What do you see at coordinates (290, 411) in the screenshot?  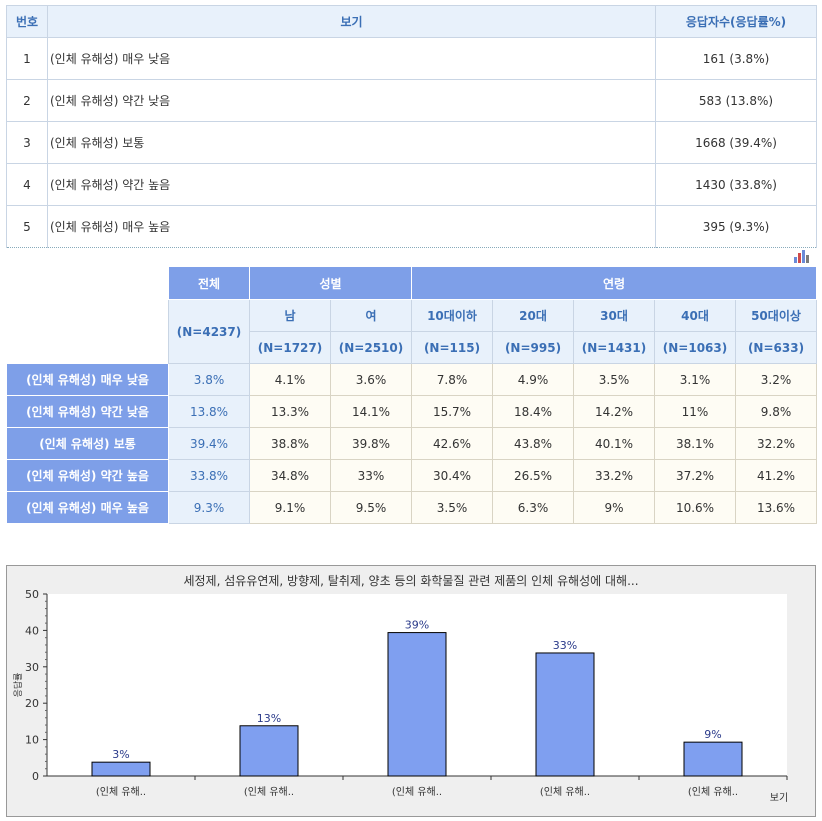 I see `value-cell: 13.3%` at bounding box center [290, 411].